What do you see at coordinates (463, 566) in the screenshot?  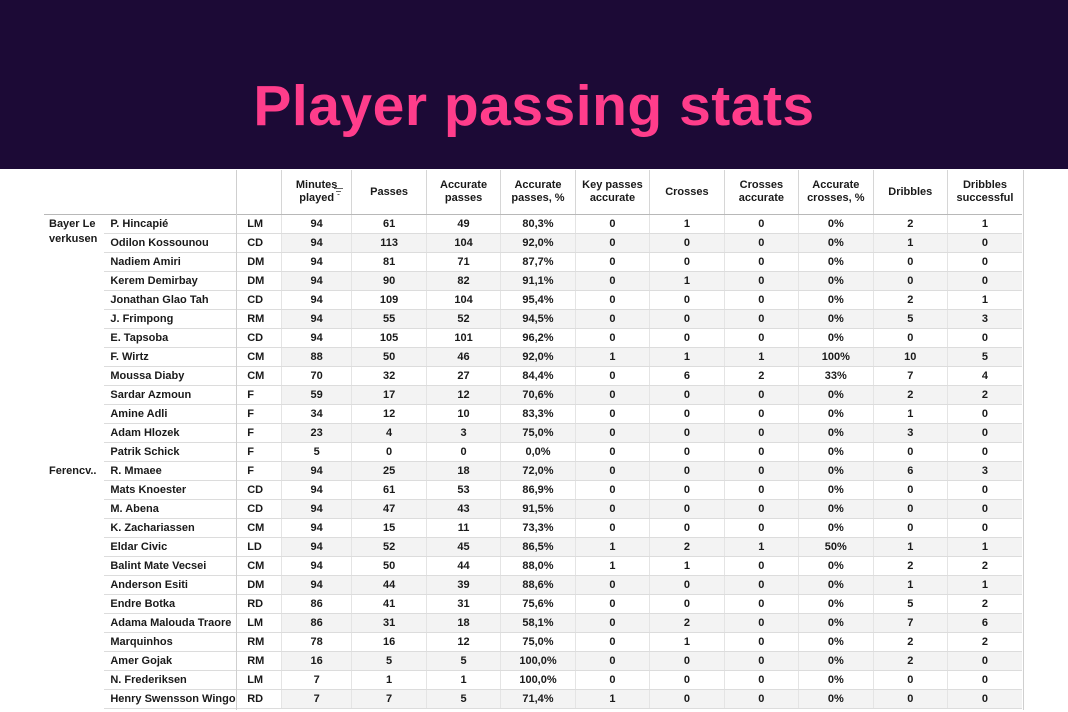 I see `stat-cell-col-3: 44` at bounding box center [463, 566].